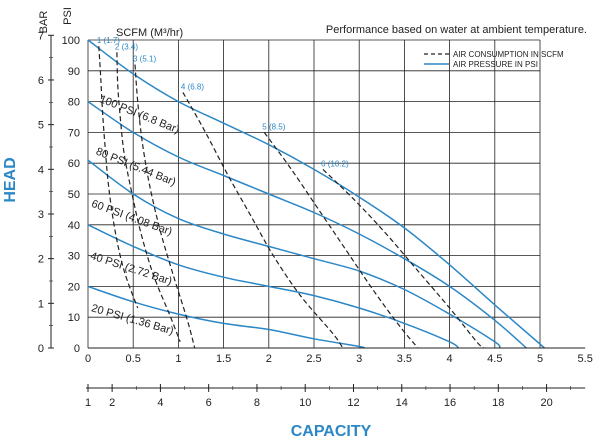 The height and width of the screenshot is (442, 600). I want to click on x2-tick-label: 18, so click(498, 403).